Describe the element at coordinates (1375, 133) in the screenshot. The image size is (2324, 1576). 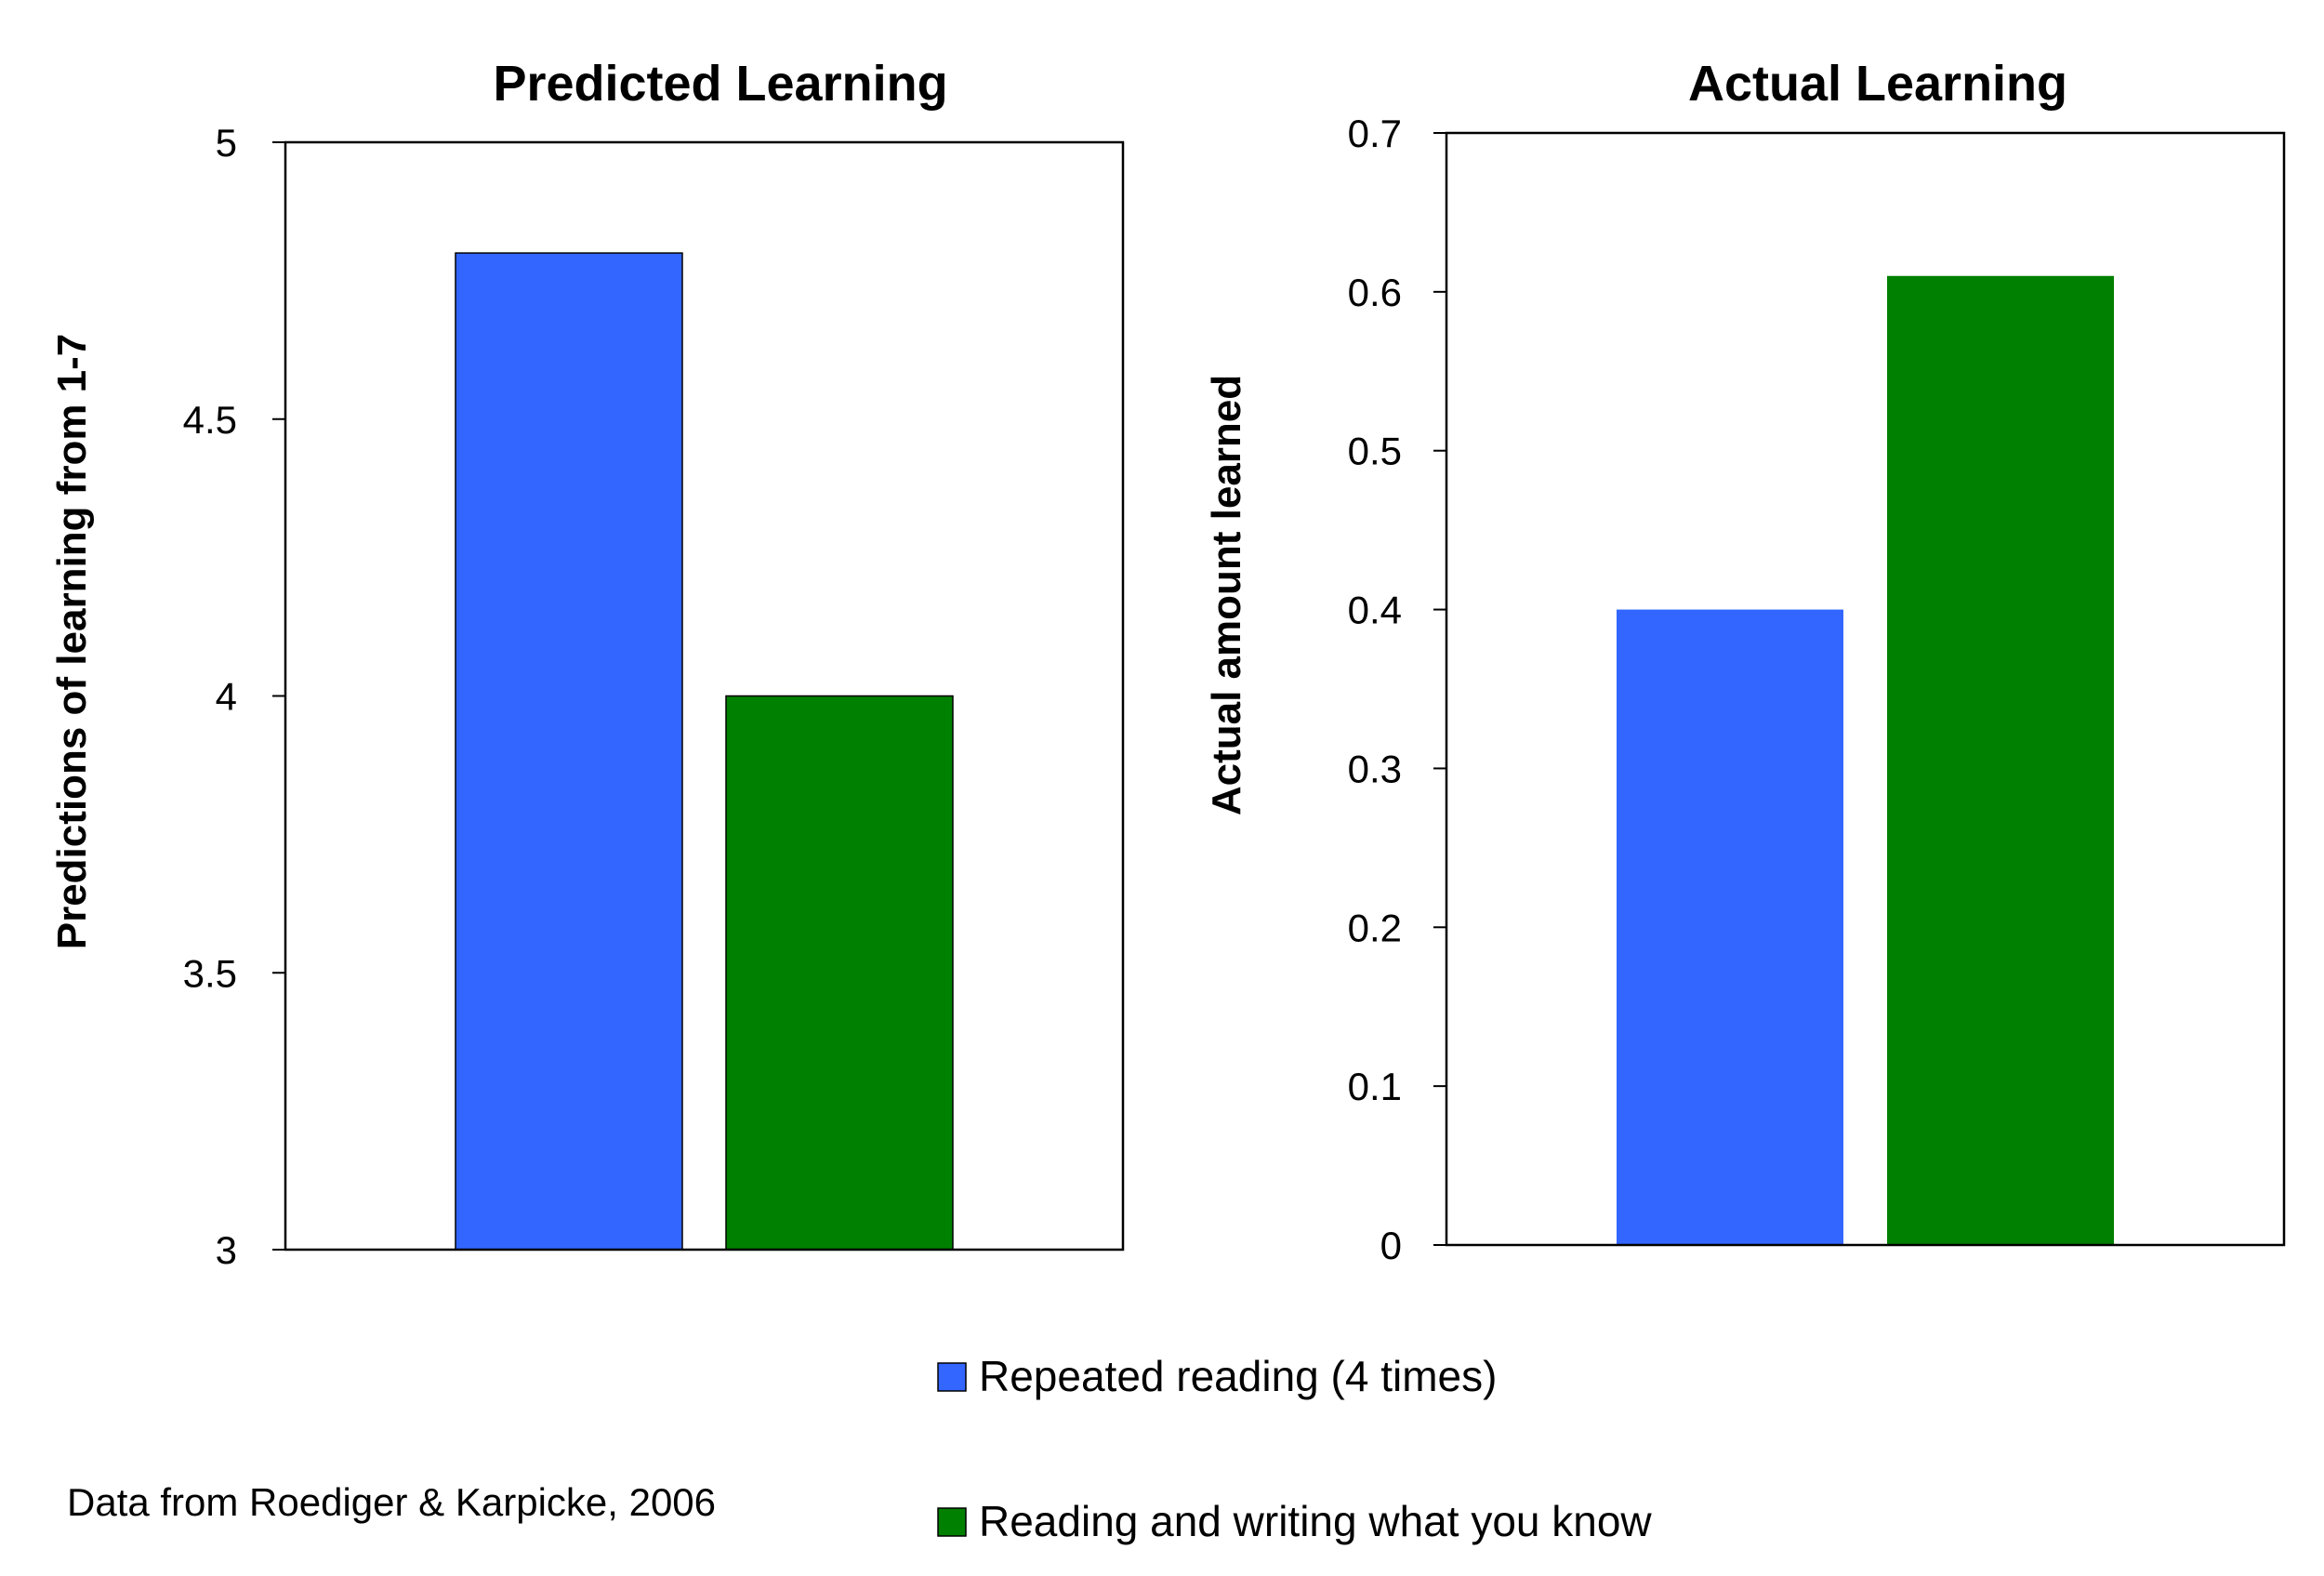
I see `y-tick-label-actual: 0.7` at that location.